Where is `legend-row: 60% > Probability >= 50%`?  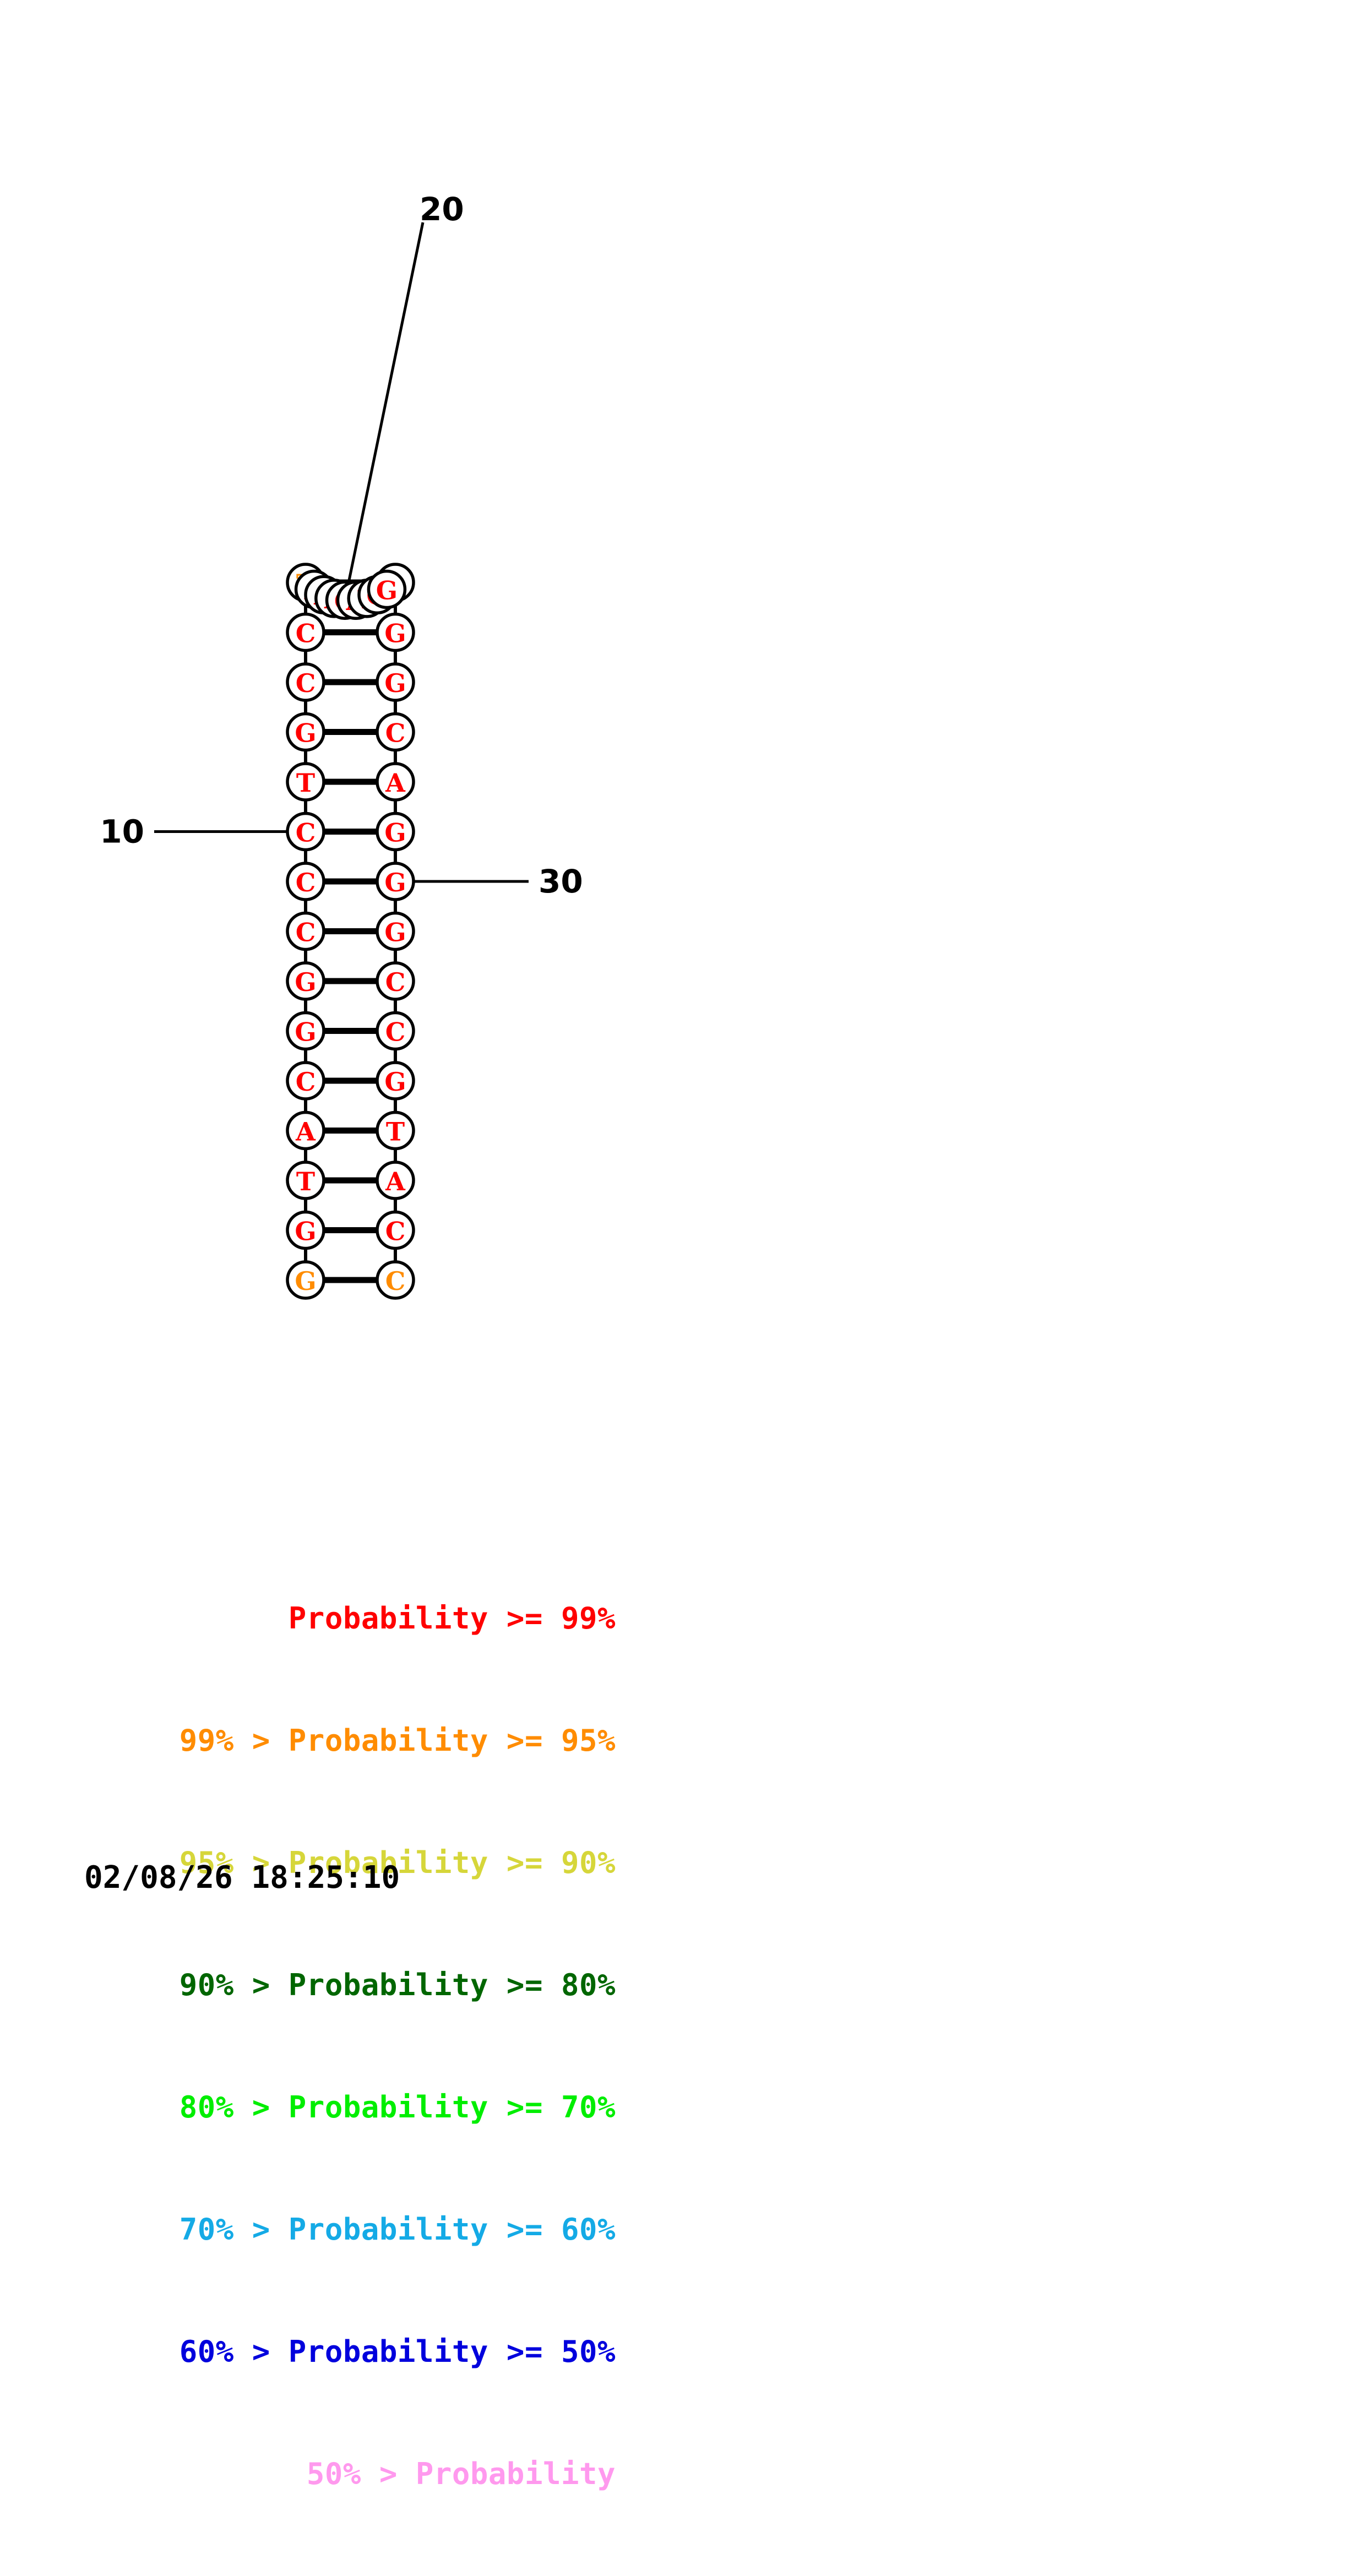
legend-row: 60% > Probability >= 50% is located at coordinates (350, 2352).